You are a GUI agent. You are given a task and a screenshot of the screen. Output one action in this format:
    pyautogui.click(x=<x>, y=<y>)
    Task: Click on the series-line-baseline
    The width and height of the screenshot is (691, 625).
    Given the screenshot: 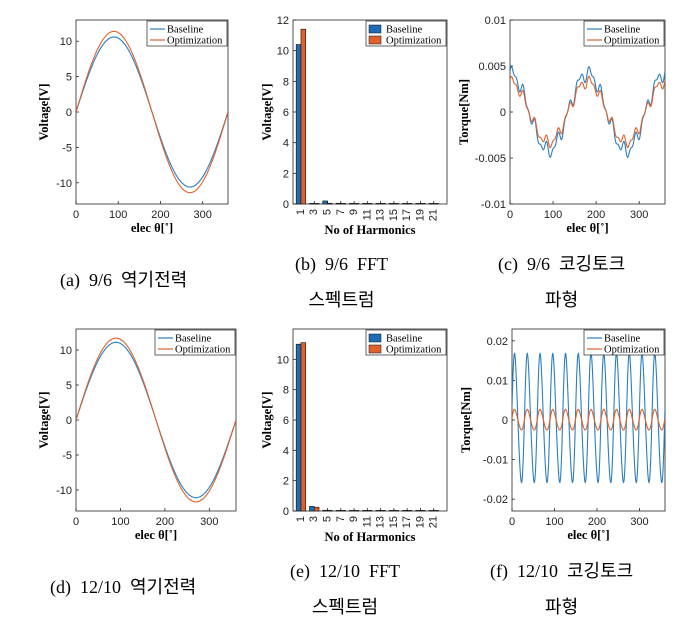 What is the action you would take?
    pyautogui.click(x=588, y=418)
    